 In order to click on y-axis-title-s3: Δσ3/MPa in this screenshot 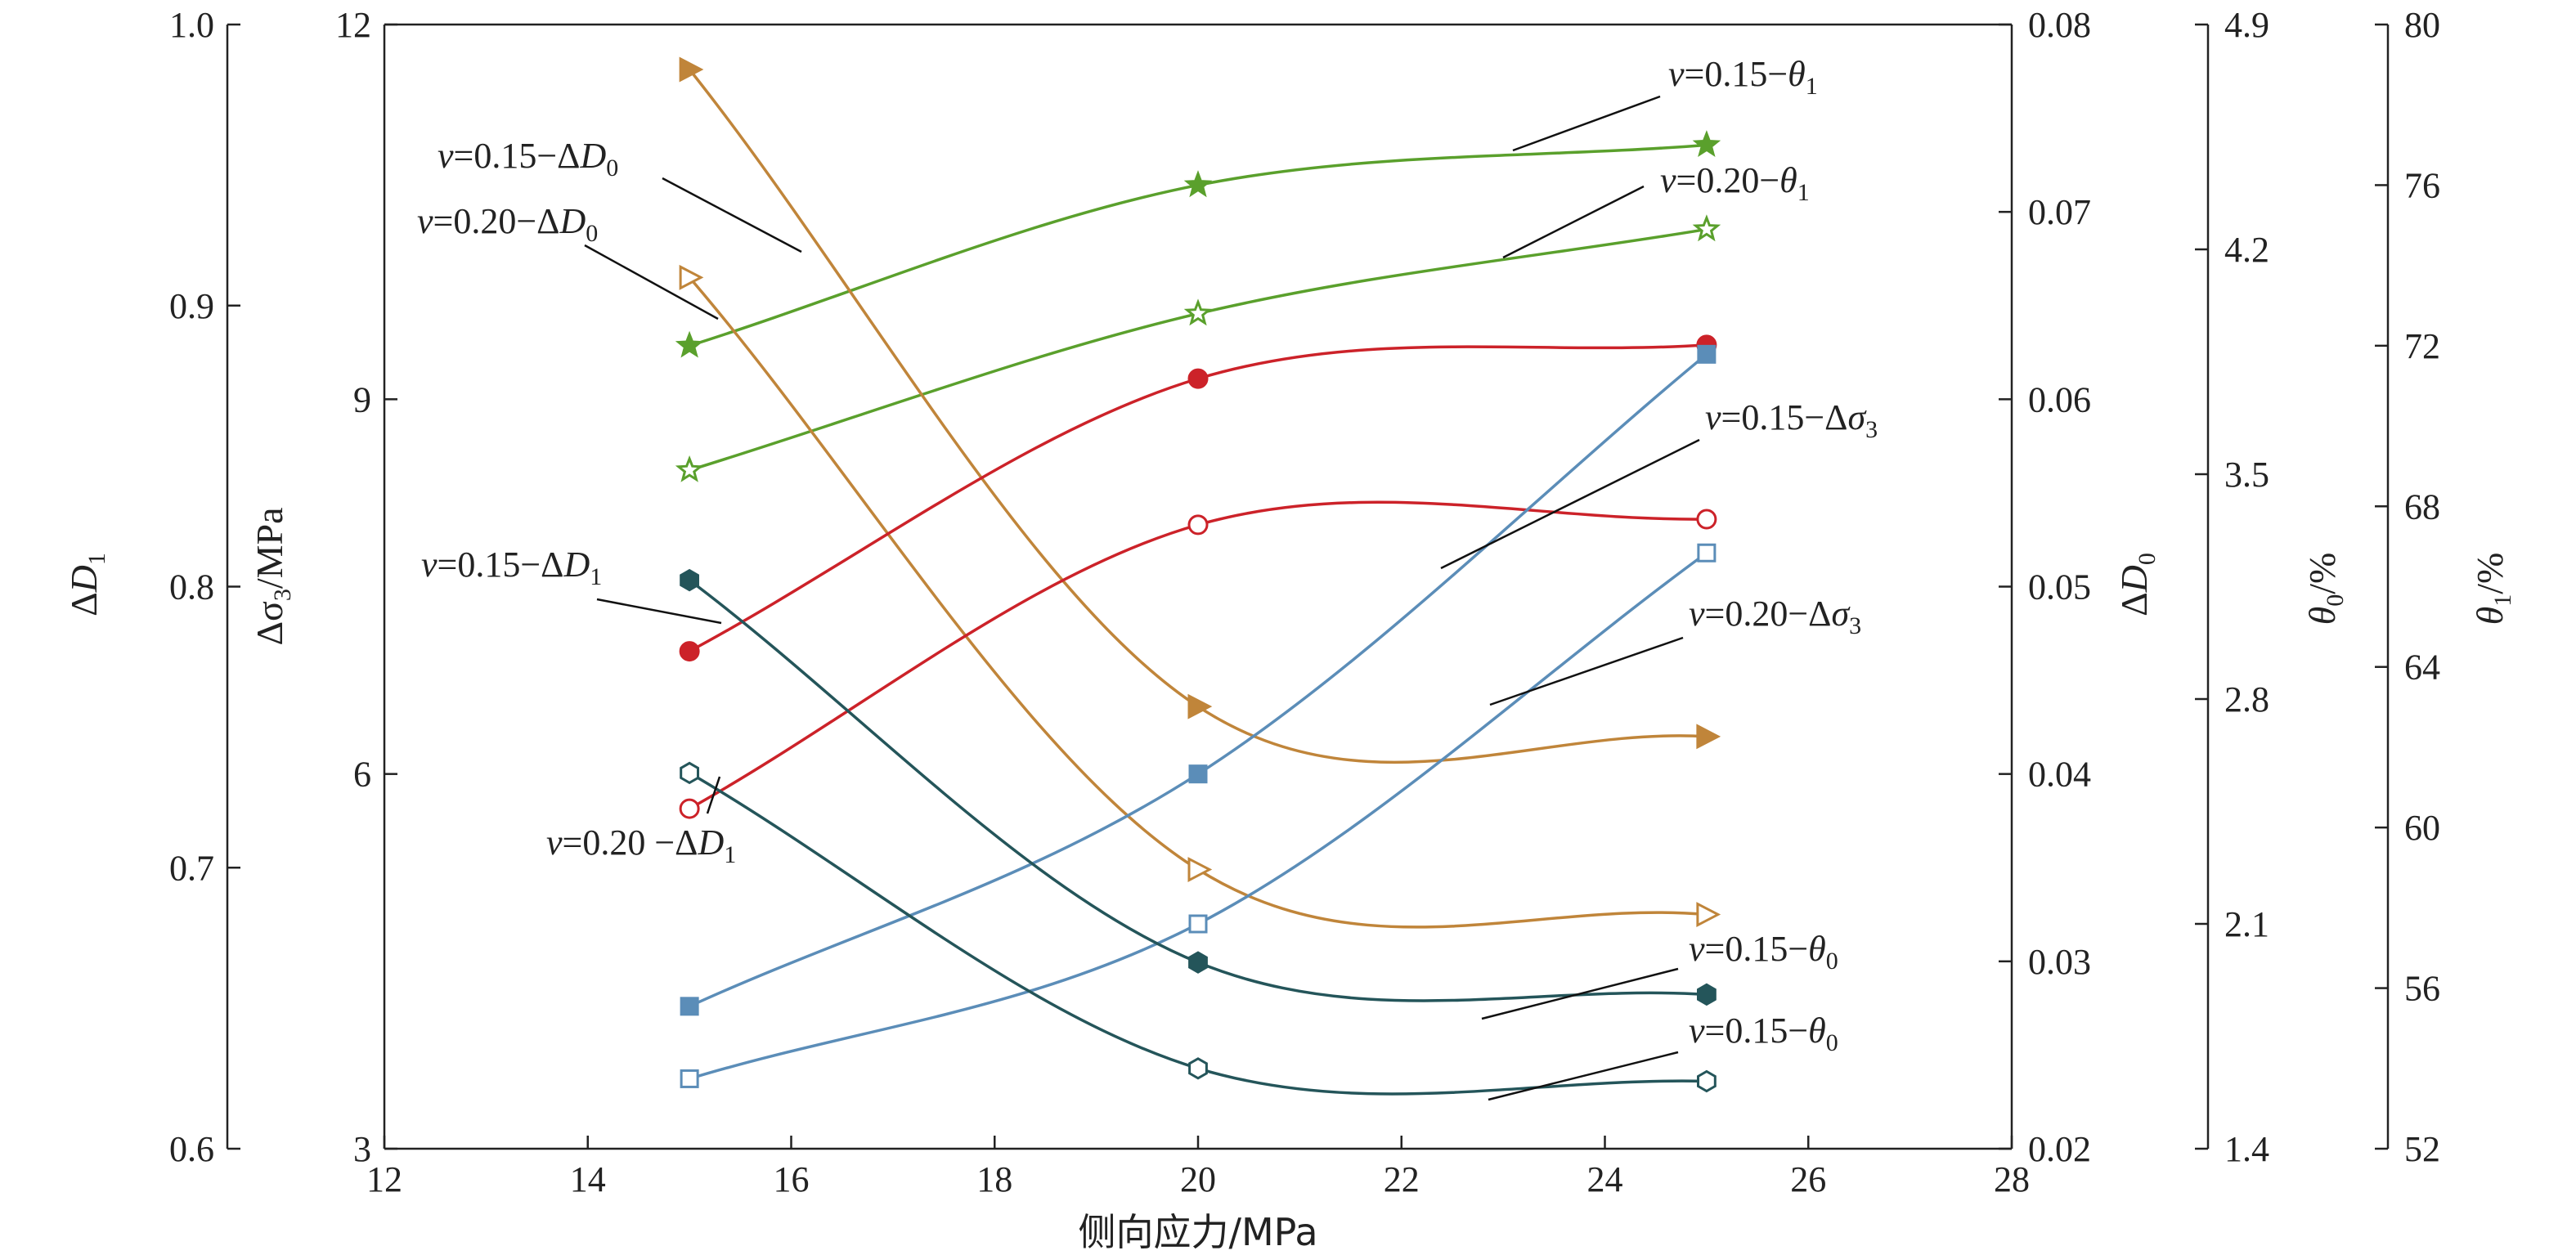, I will do `click(272, 576)`.